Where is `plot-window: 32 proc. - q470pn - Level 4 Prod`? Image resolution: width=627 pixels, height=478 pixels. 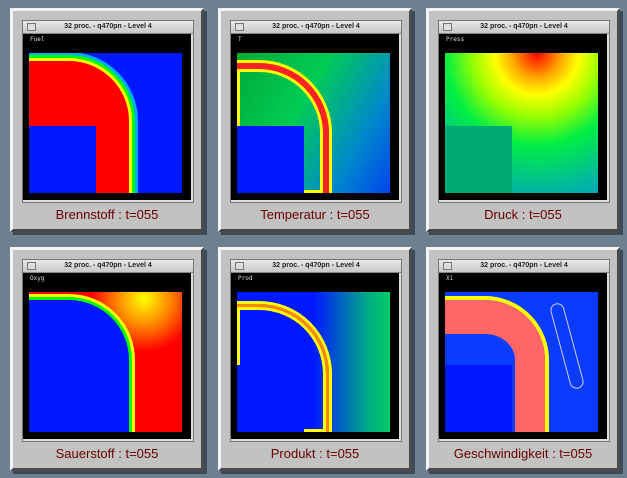 plot-window: 32 proc. - q470pn - Level 4 Prod is located at coordinates (316, 350).